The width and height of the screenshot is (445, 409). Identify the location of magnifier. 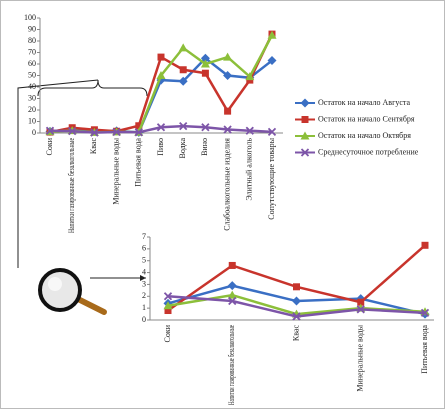
(72, 291).